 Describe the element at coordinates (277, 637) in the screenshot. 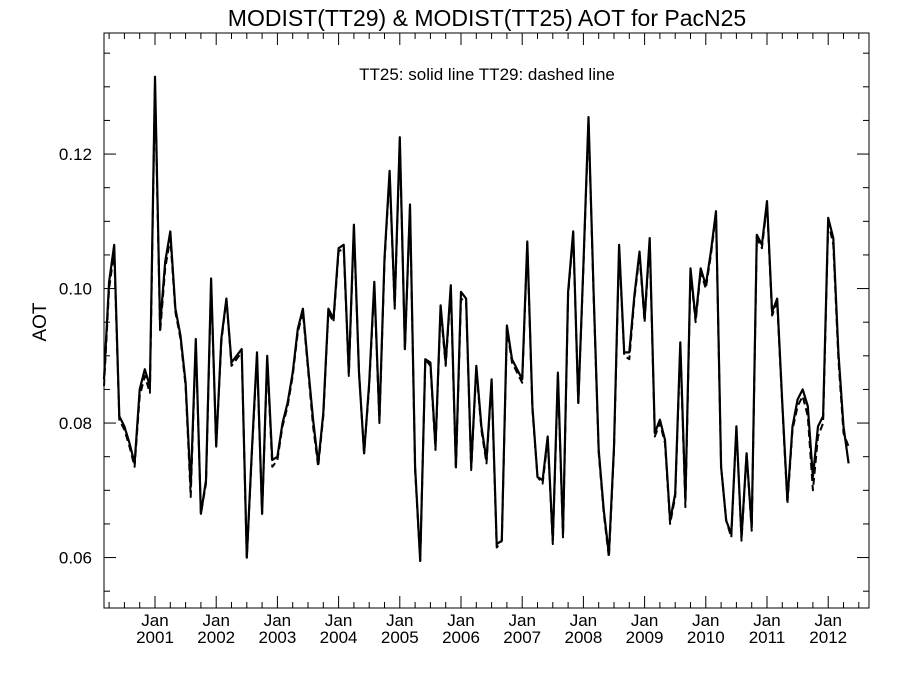

I see `x-tick-year-label: 2003` at that location.